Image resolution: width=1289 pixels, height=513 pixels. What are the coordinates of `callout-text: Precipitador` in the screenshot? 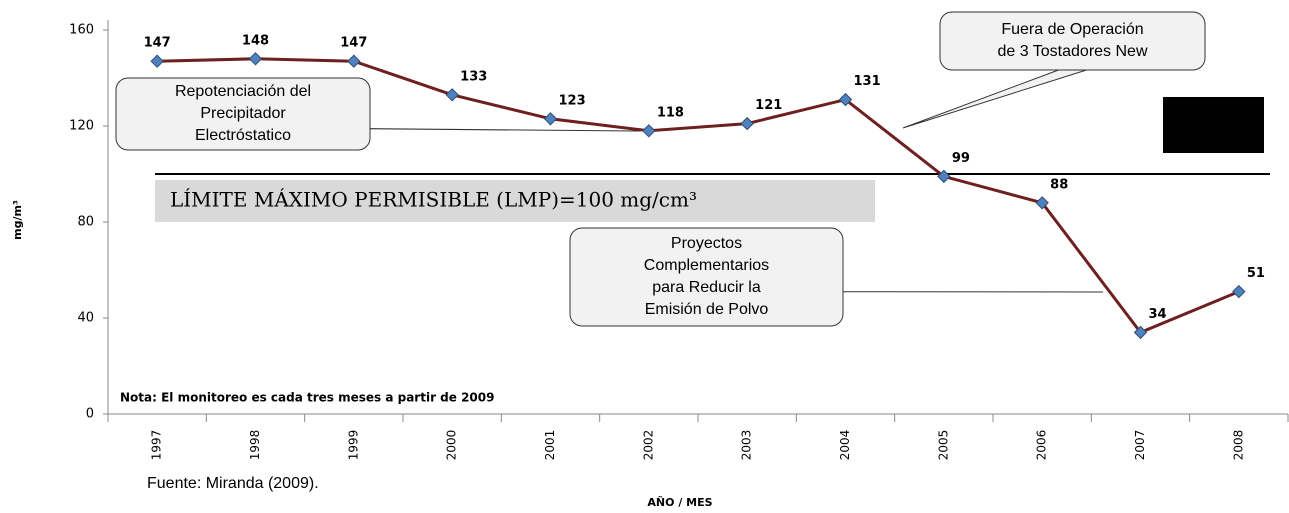 It's located at (243, 113).